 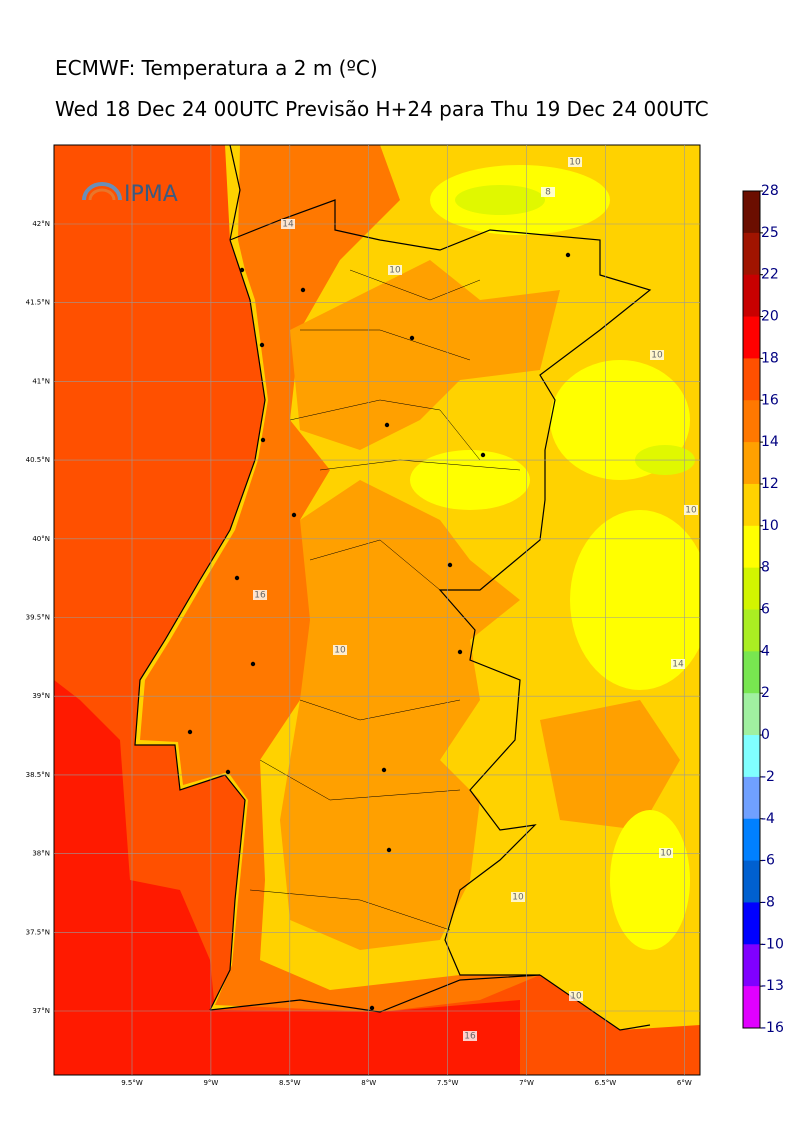 I want to click on lon-label: 9.5°W, so click(x=132, y=1083).